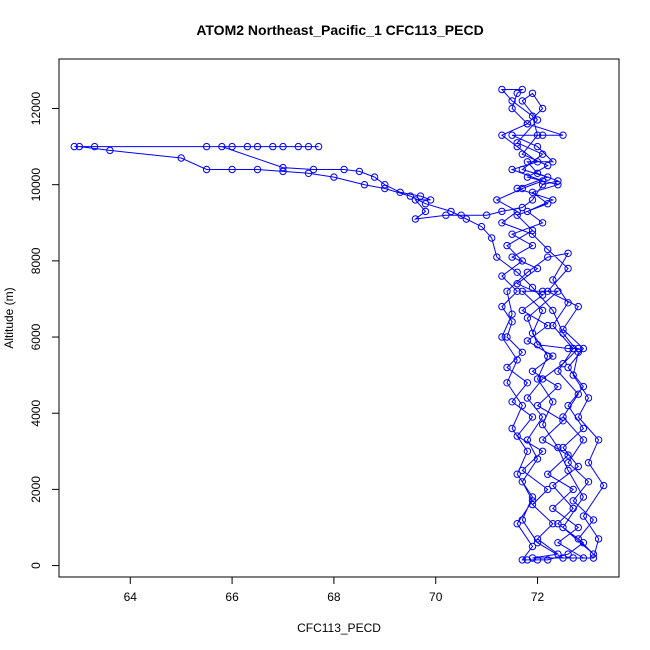 The image size is (650, 650). What do you see at coordinates (334, 597) in the screenshot?
I see `x-tick-label: 68` at bounding box center [334, 597].